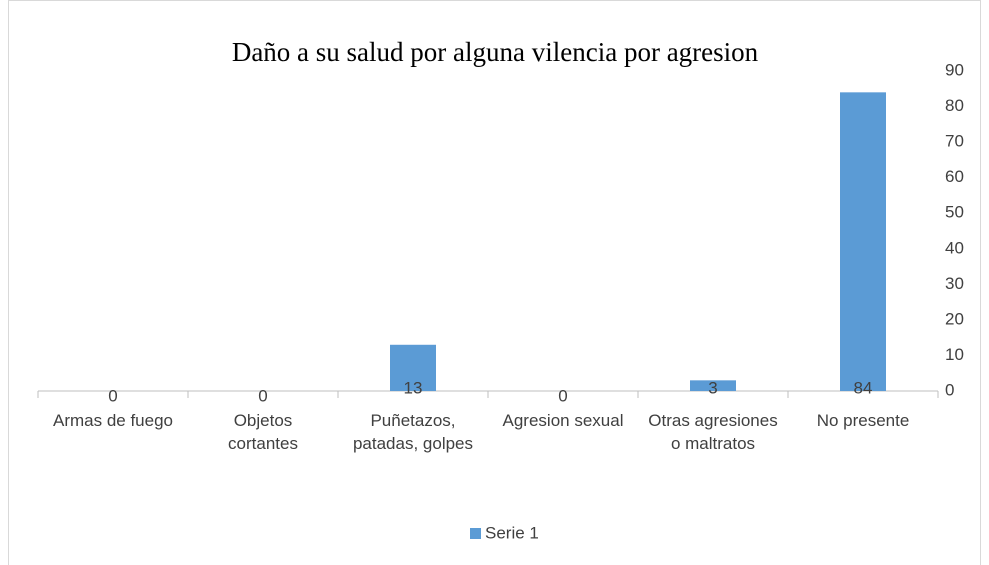  I want to click on y-tick-label: 50, so click(954, 212).